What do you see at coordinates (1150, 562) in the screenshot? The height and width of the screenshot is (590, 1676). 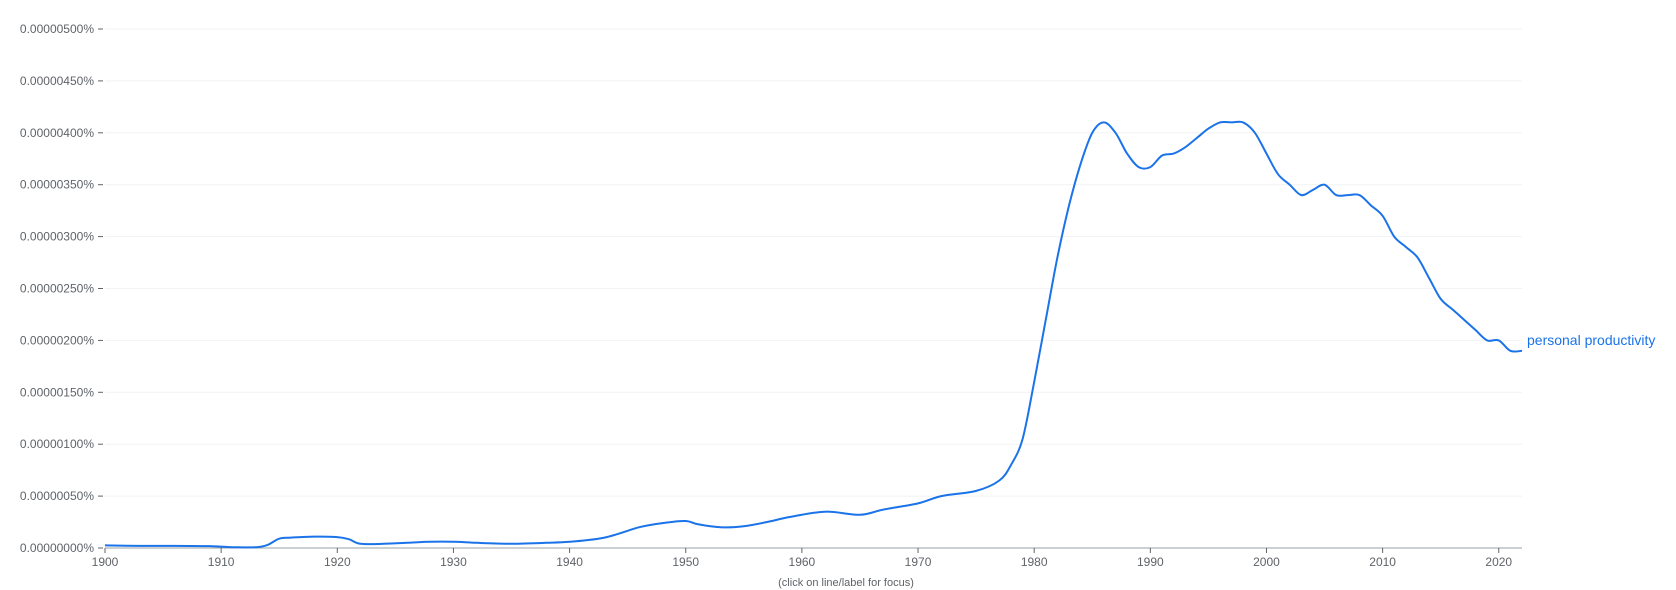 I see `x-tick-label: 1990` at bounding box center [1150, 562].